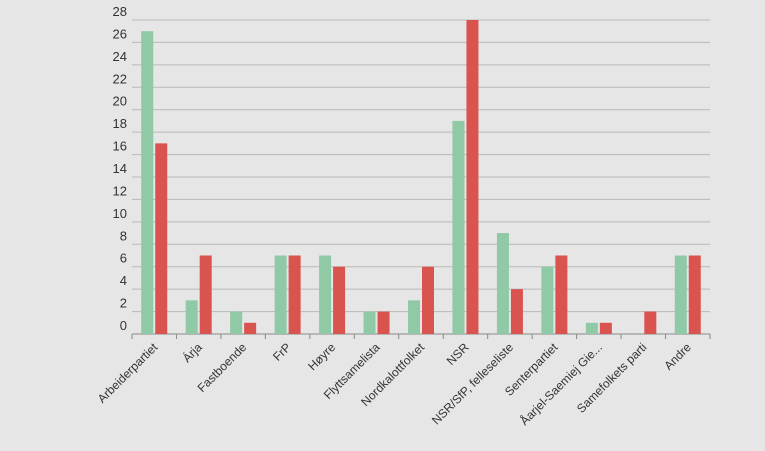 The height and width of the screenshot is (451, 765). What do you see at coordinates (123, 258) in the screenshot?
I see `y-tick-label: 6` at bounding box center [123, 258].